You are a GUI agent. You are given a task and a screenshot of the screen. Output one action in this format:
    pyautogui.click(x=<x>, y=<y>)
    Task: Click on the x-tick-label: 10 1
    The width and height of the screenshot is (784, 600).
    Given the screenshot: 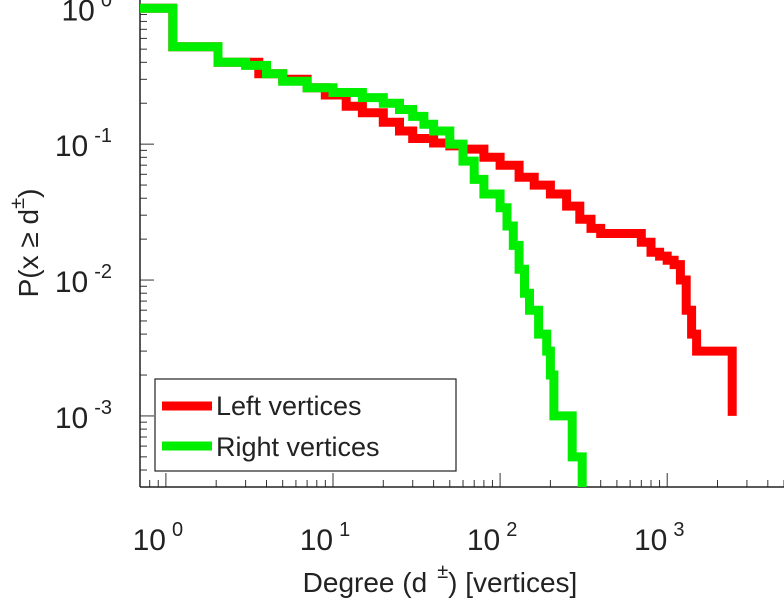 What is the action you would take?
    pyautogui.click(x=325, y=538)
    